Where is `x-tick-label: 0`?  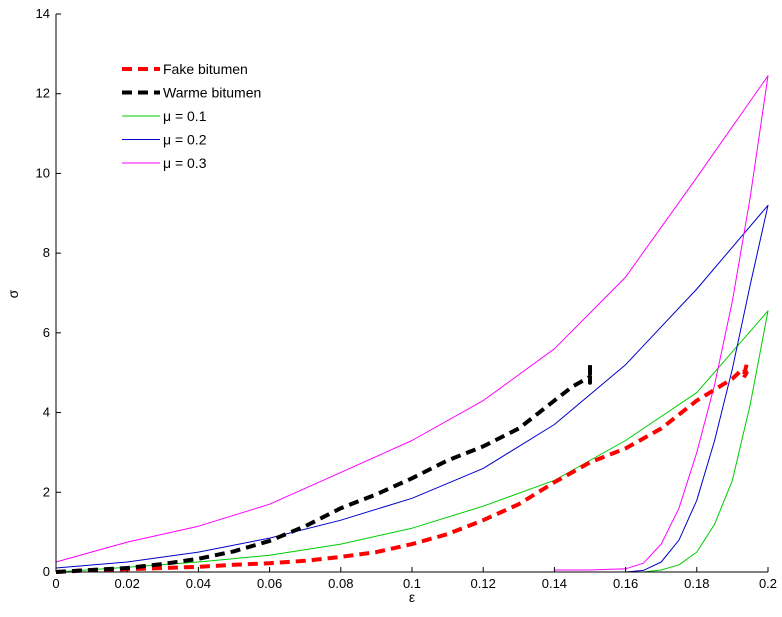 x-tick-label: 0 is located at coordinates (55, 583).